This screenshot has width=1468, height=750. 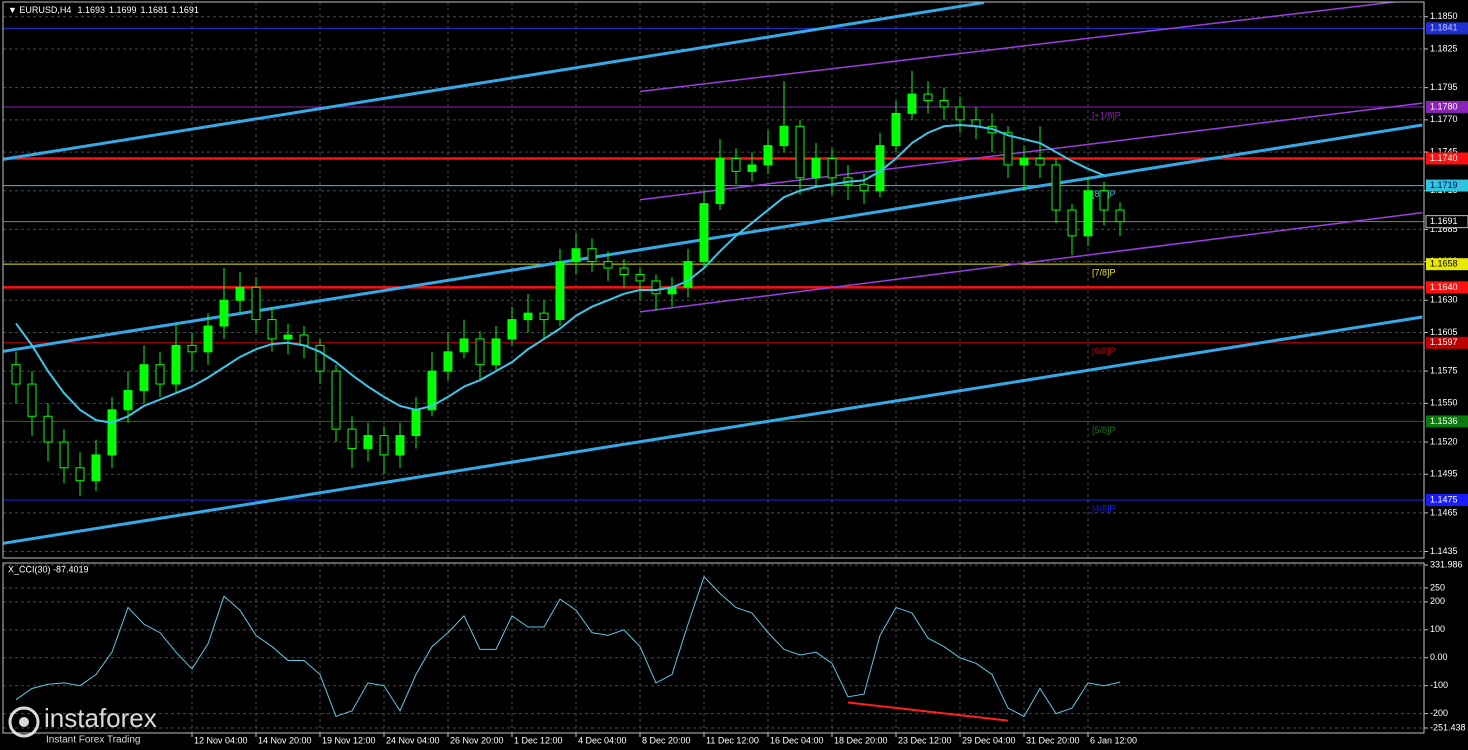 What do you see at coordinates (1446, 564) in the screenshot?
I see `y-tick-label: 331.986` at bounding box center [1446, 564].